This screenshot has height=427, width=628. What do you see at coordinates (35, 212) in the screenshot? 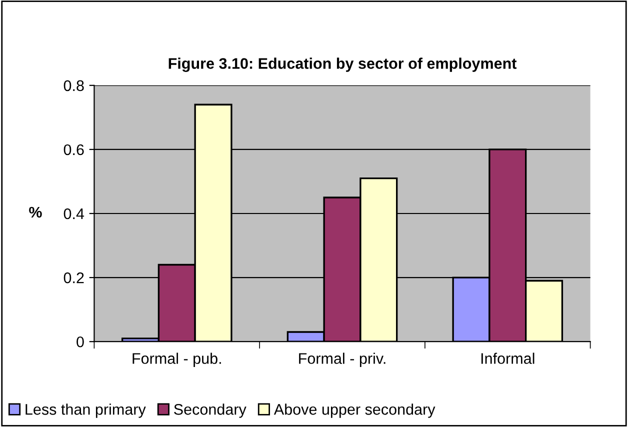
I see `y-axis-title: %` at bounding box center [35, 212].